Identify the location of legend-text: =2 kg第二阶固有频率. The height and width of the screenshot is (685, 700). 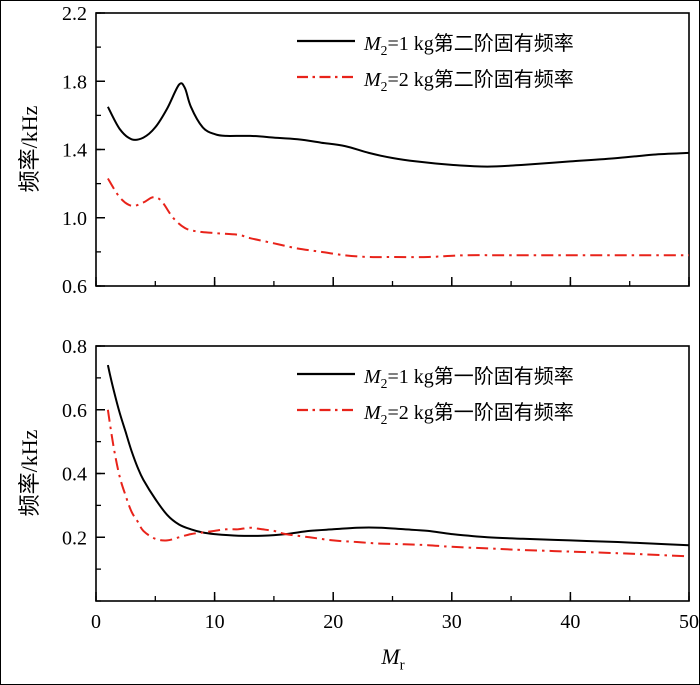
(480, 79).